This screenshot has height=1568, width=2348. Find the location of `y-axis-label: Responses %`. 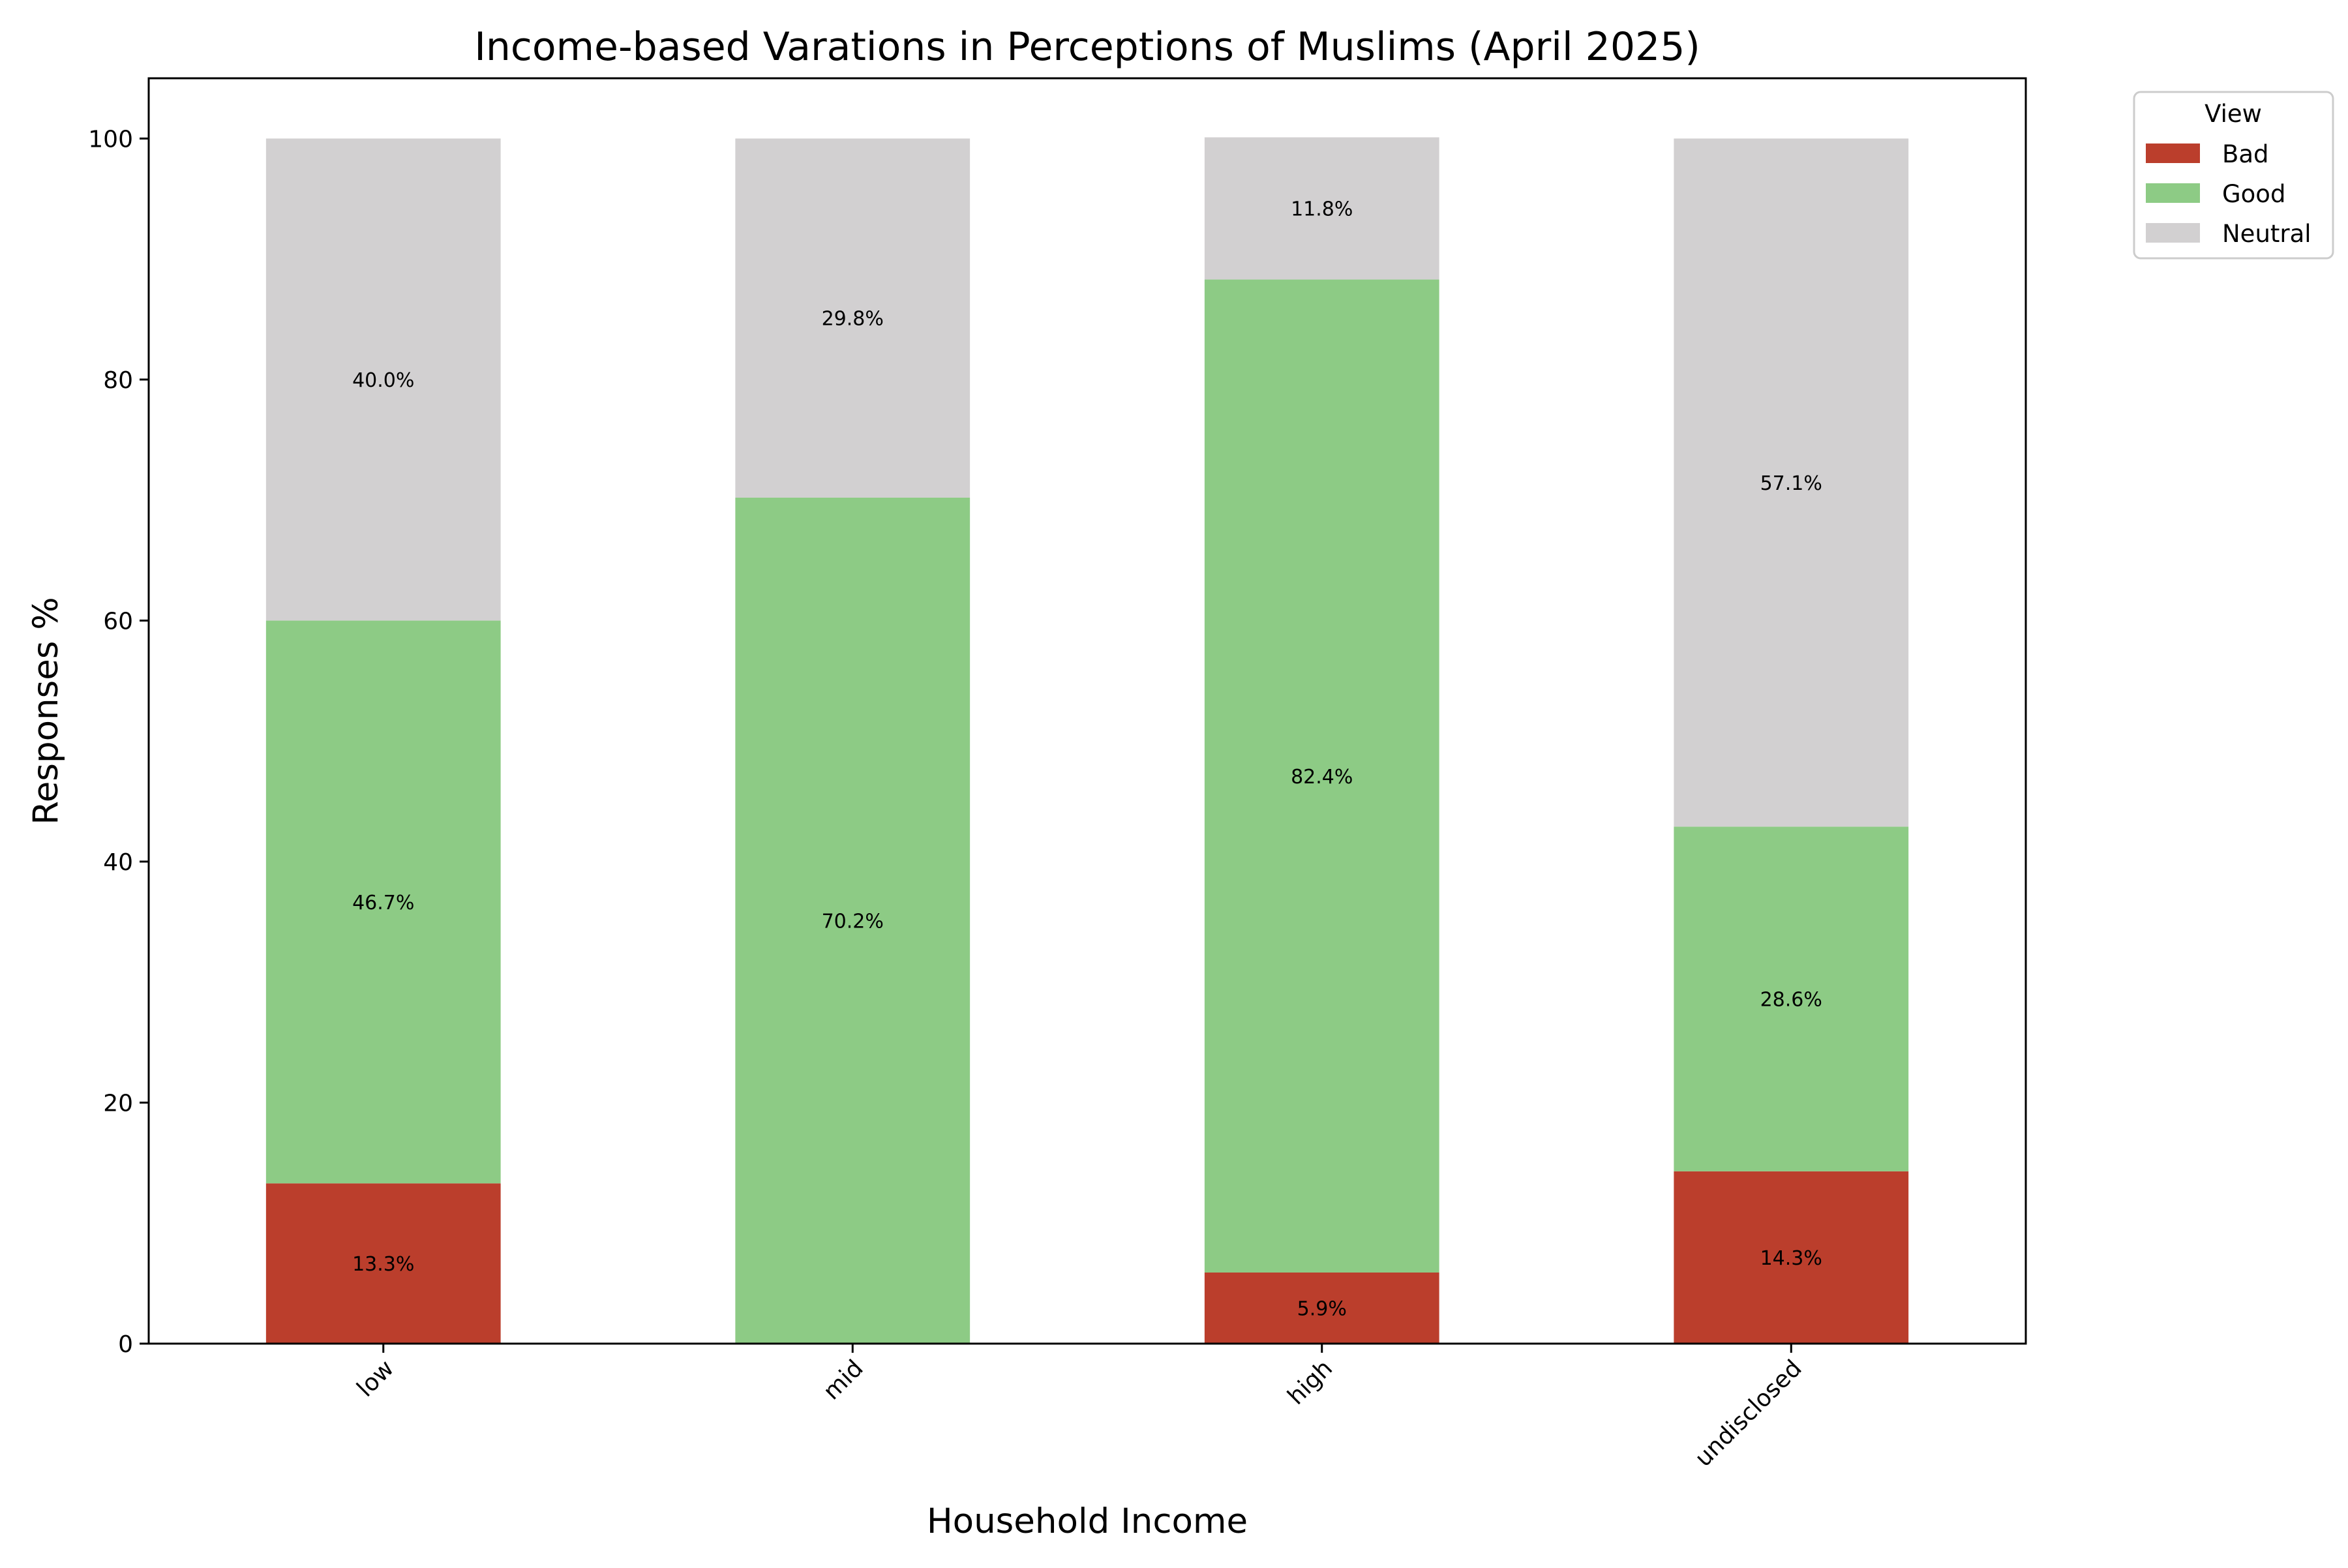

y-axis-label: Responses % is located at coordinates (46, 710).